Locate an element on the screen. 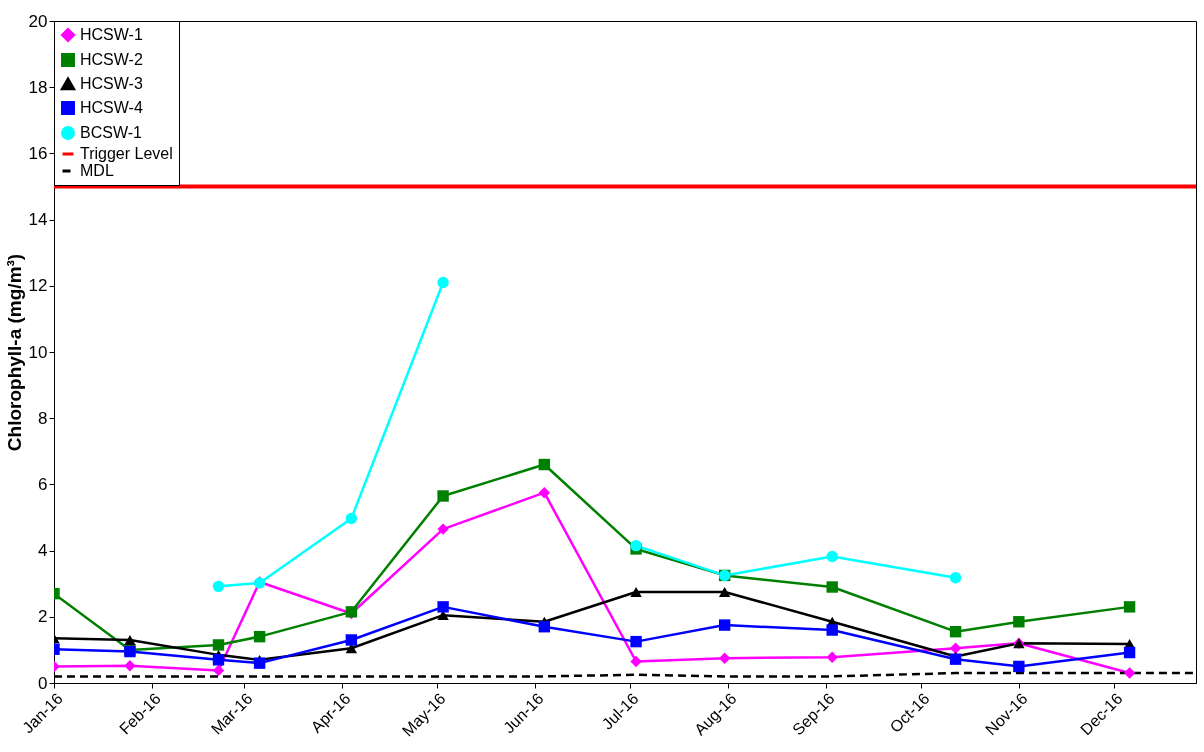  y-tick-label: 6 is located at coordinates (43, 484).